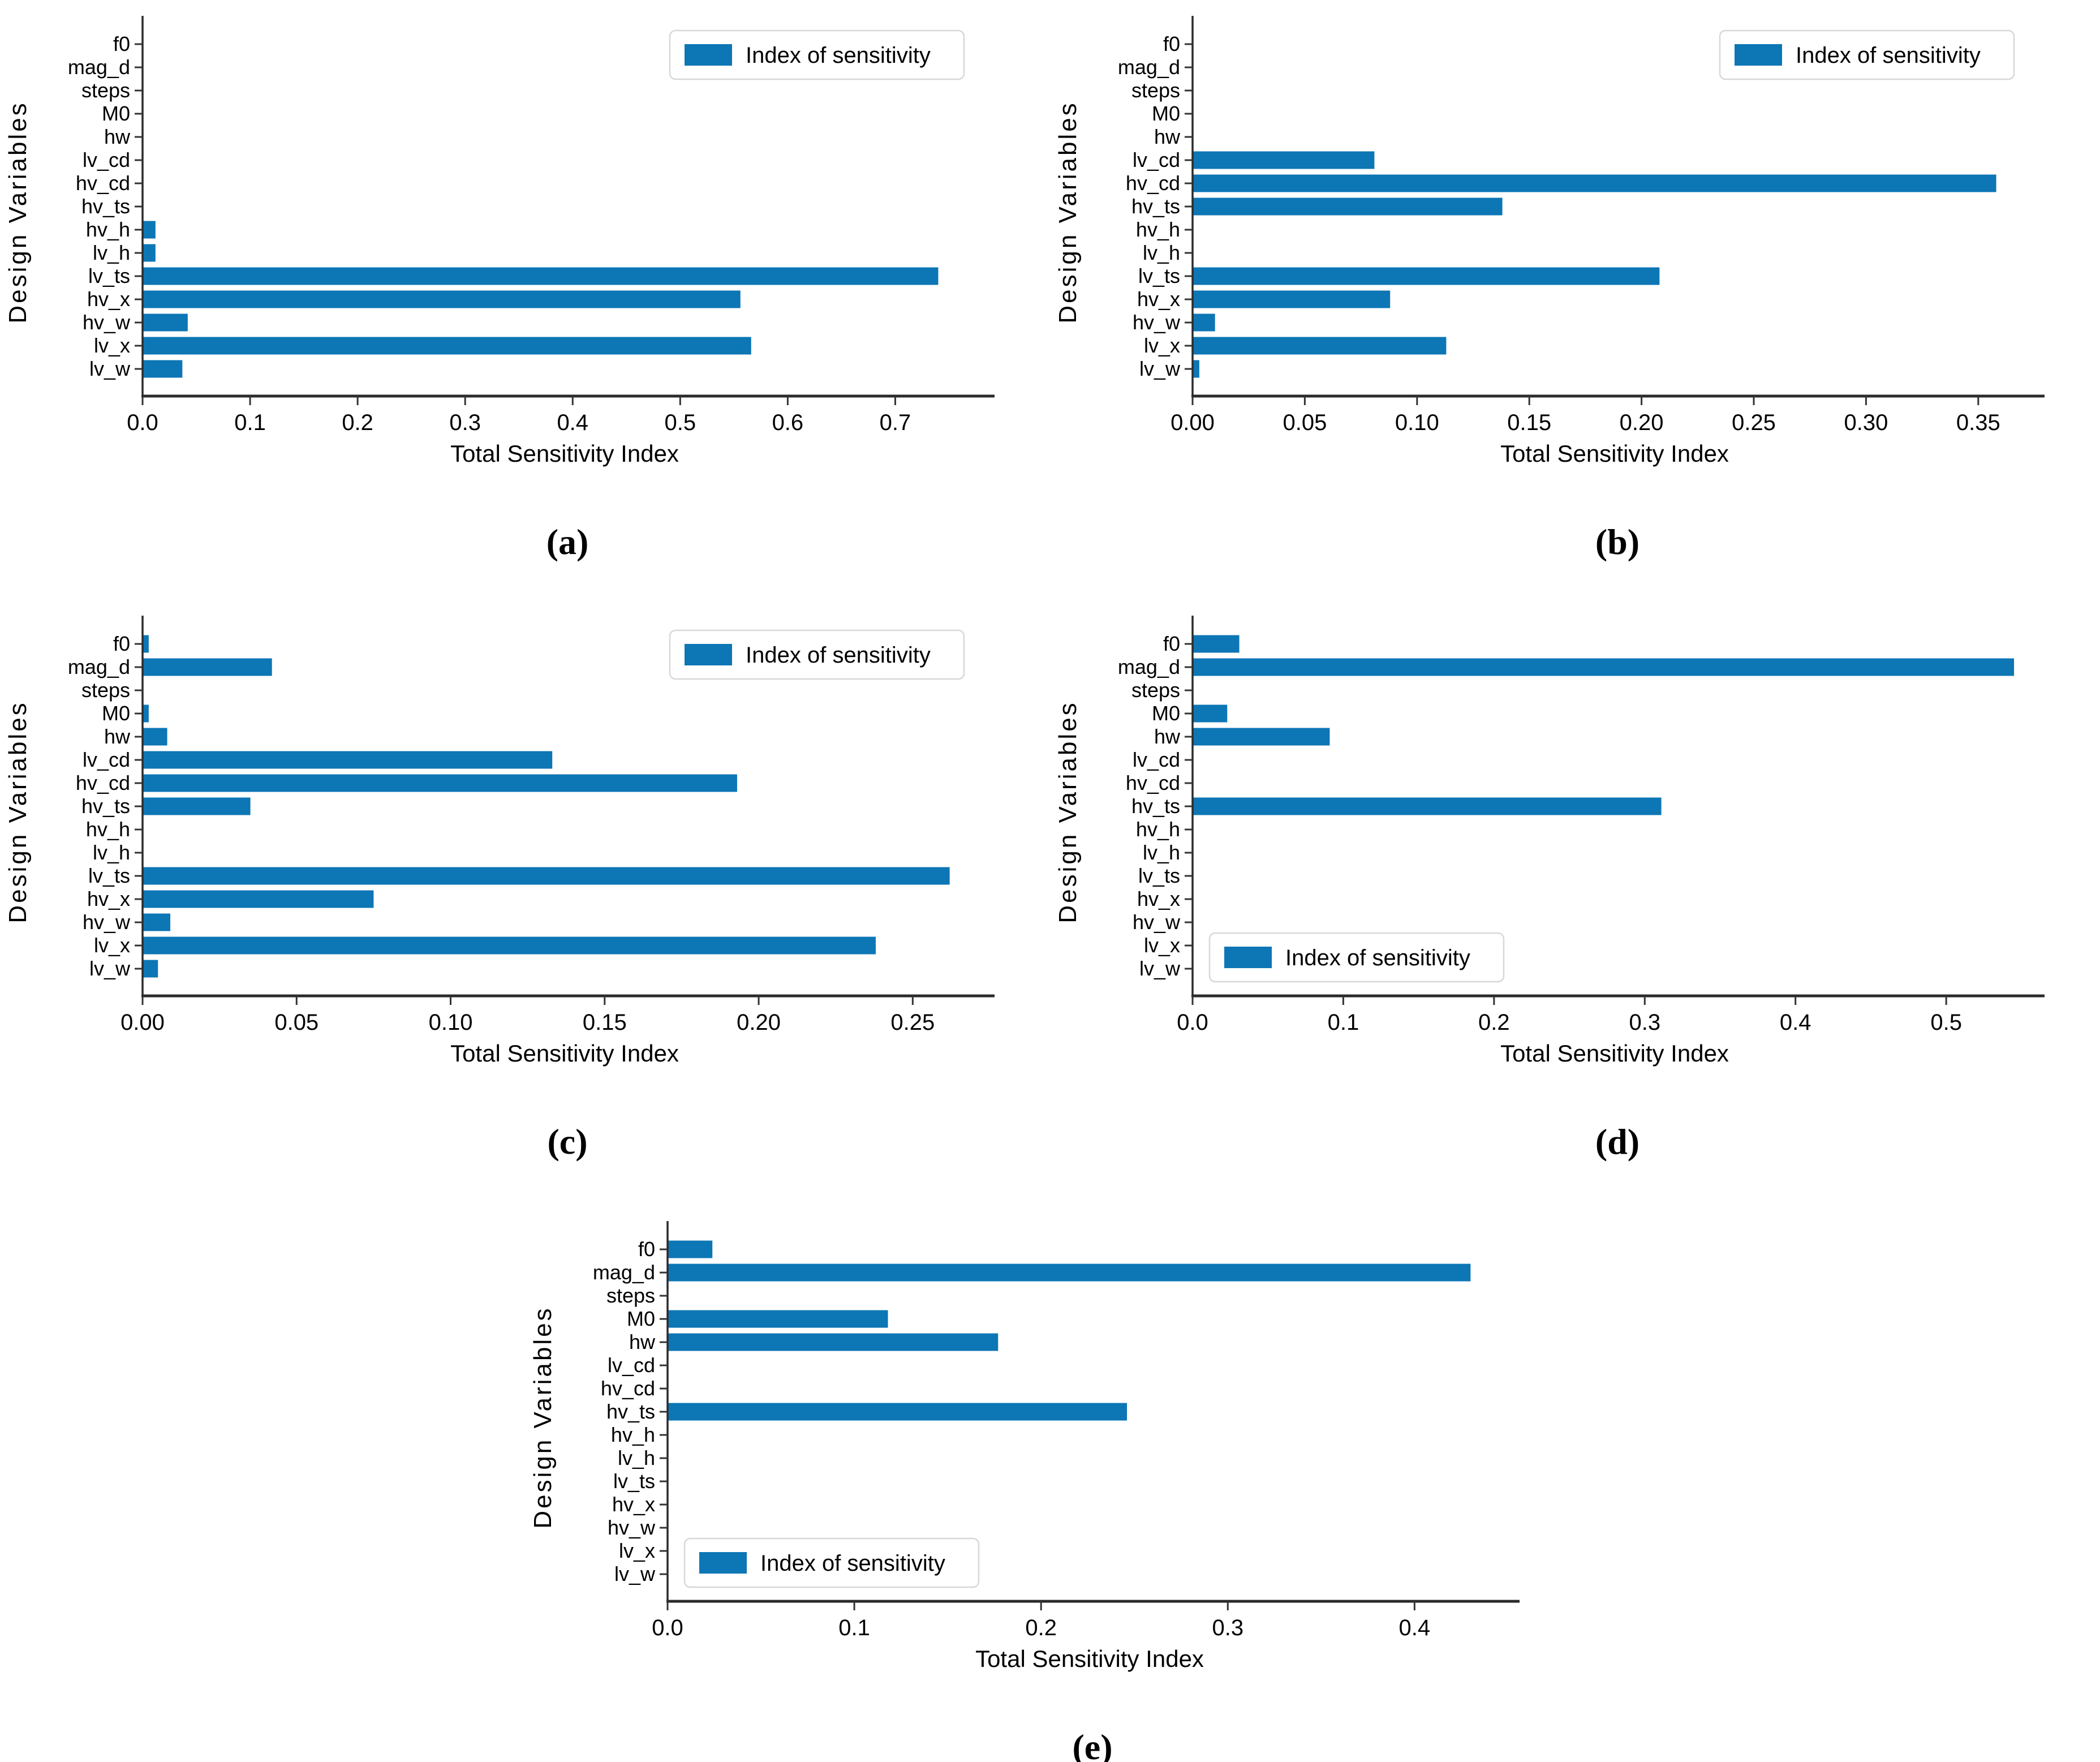 This screenshot has height=1762, width=2100. What do you see at coordinates (1158, 829) in the screenshot?
I see `y-tick-label-hv_h: hv_h` at bounding box center [1158, 829].